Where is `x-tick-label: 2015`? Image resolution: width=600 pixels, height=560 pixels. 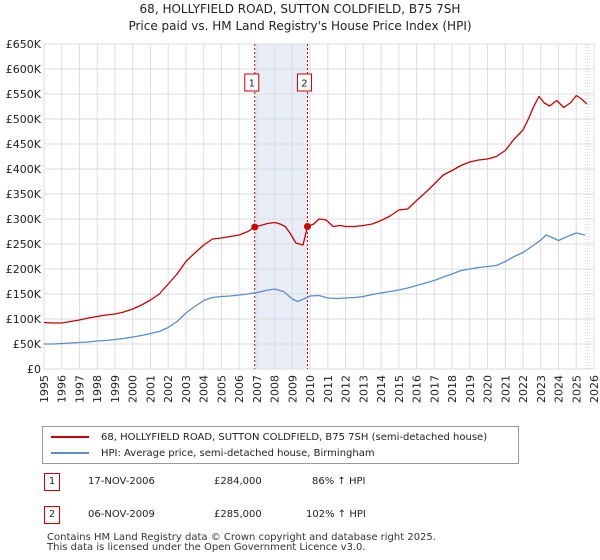
x-tick-label: 2015 is located at coordinates (399, 389).